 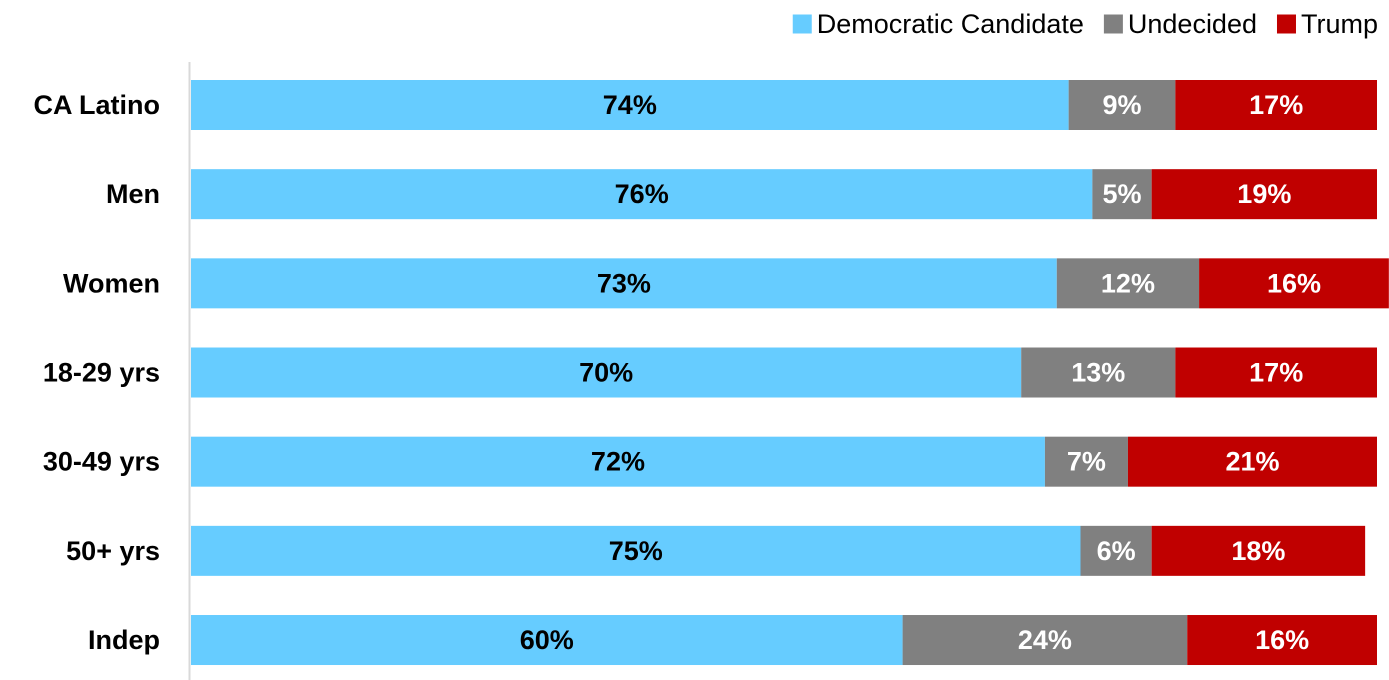 I want to click on bar-democratic-candidate-indep, so click(x=547, y=640).